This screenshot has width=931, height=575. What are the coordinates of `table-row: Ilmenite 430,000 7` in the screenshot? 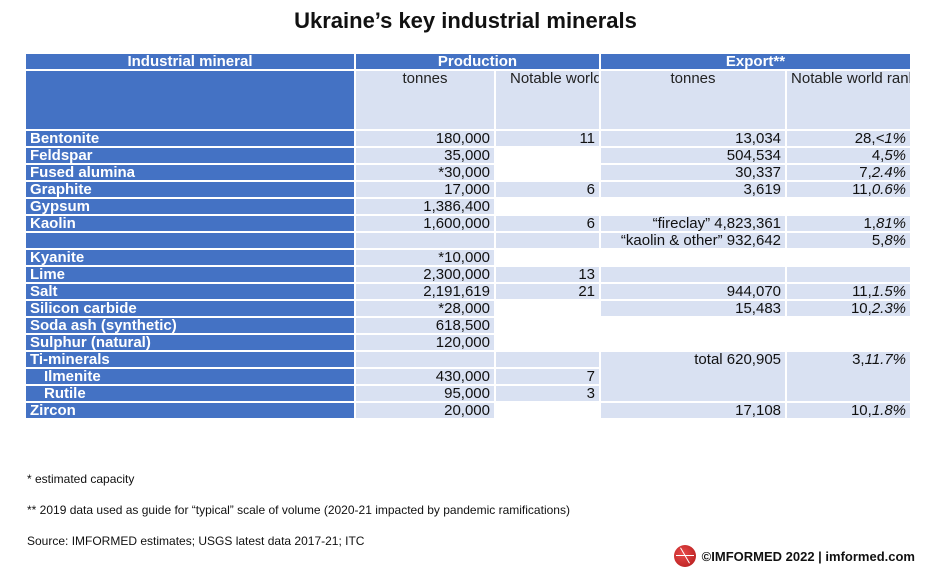 It's located at (467, 376).